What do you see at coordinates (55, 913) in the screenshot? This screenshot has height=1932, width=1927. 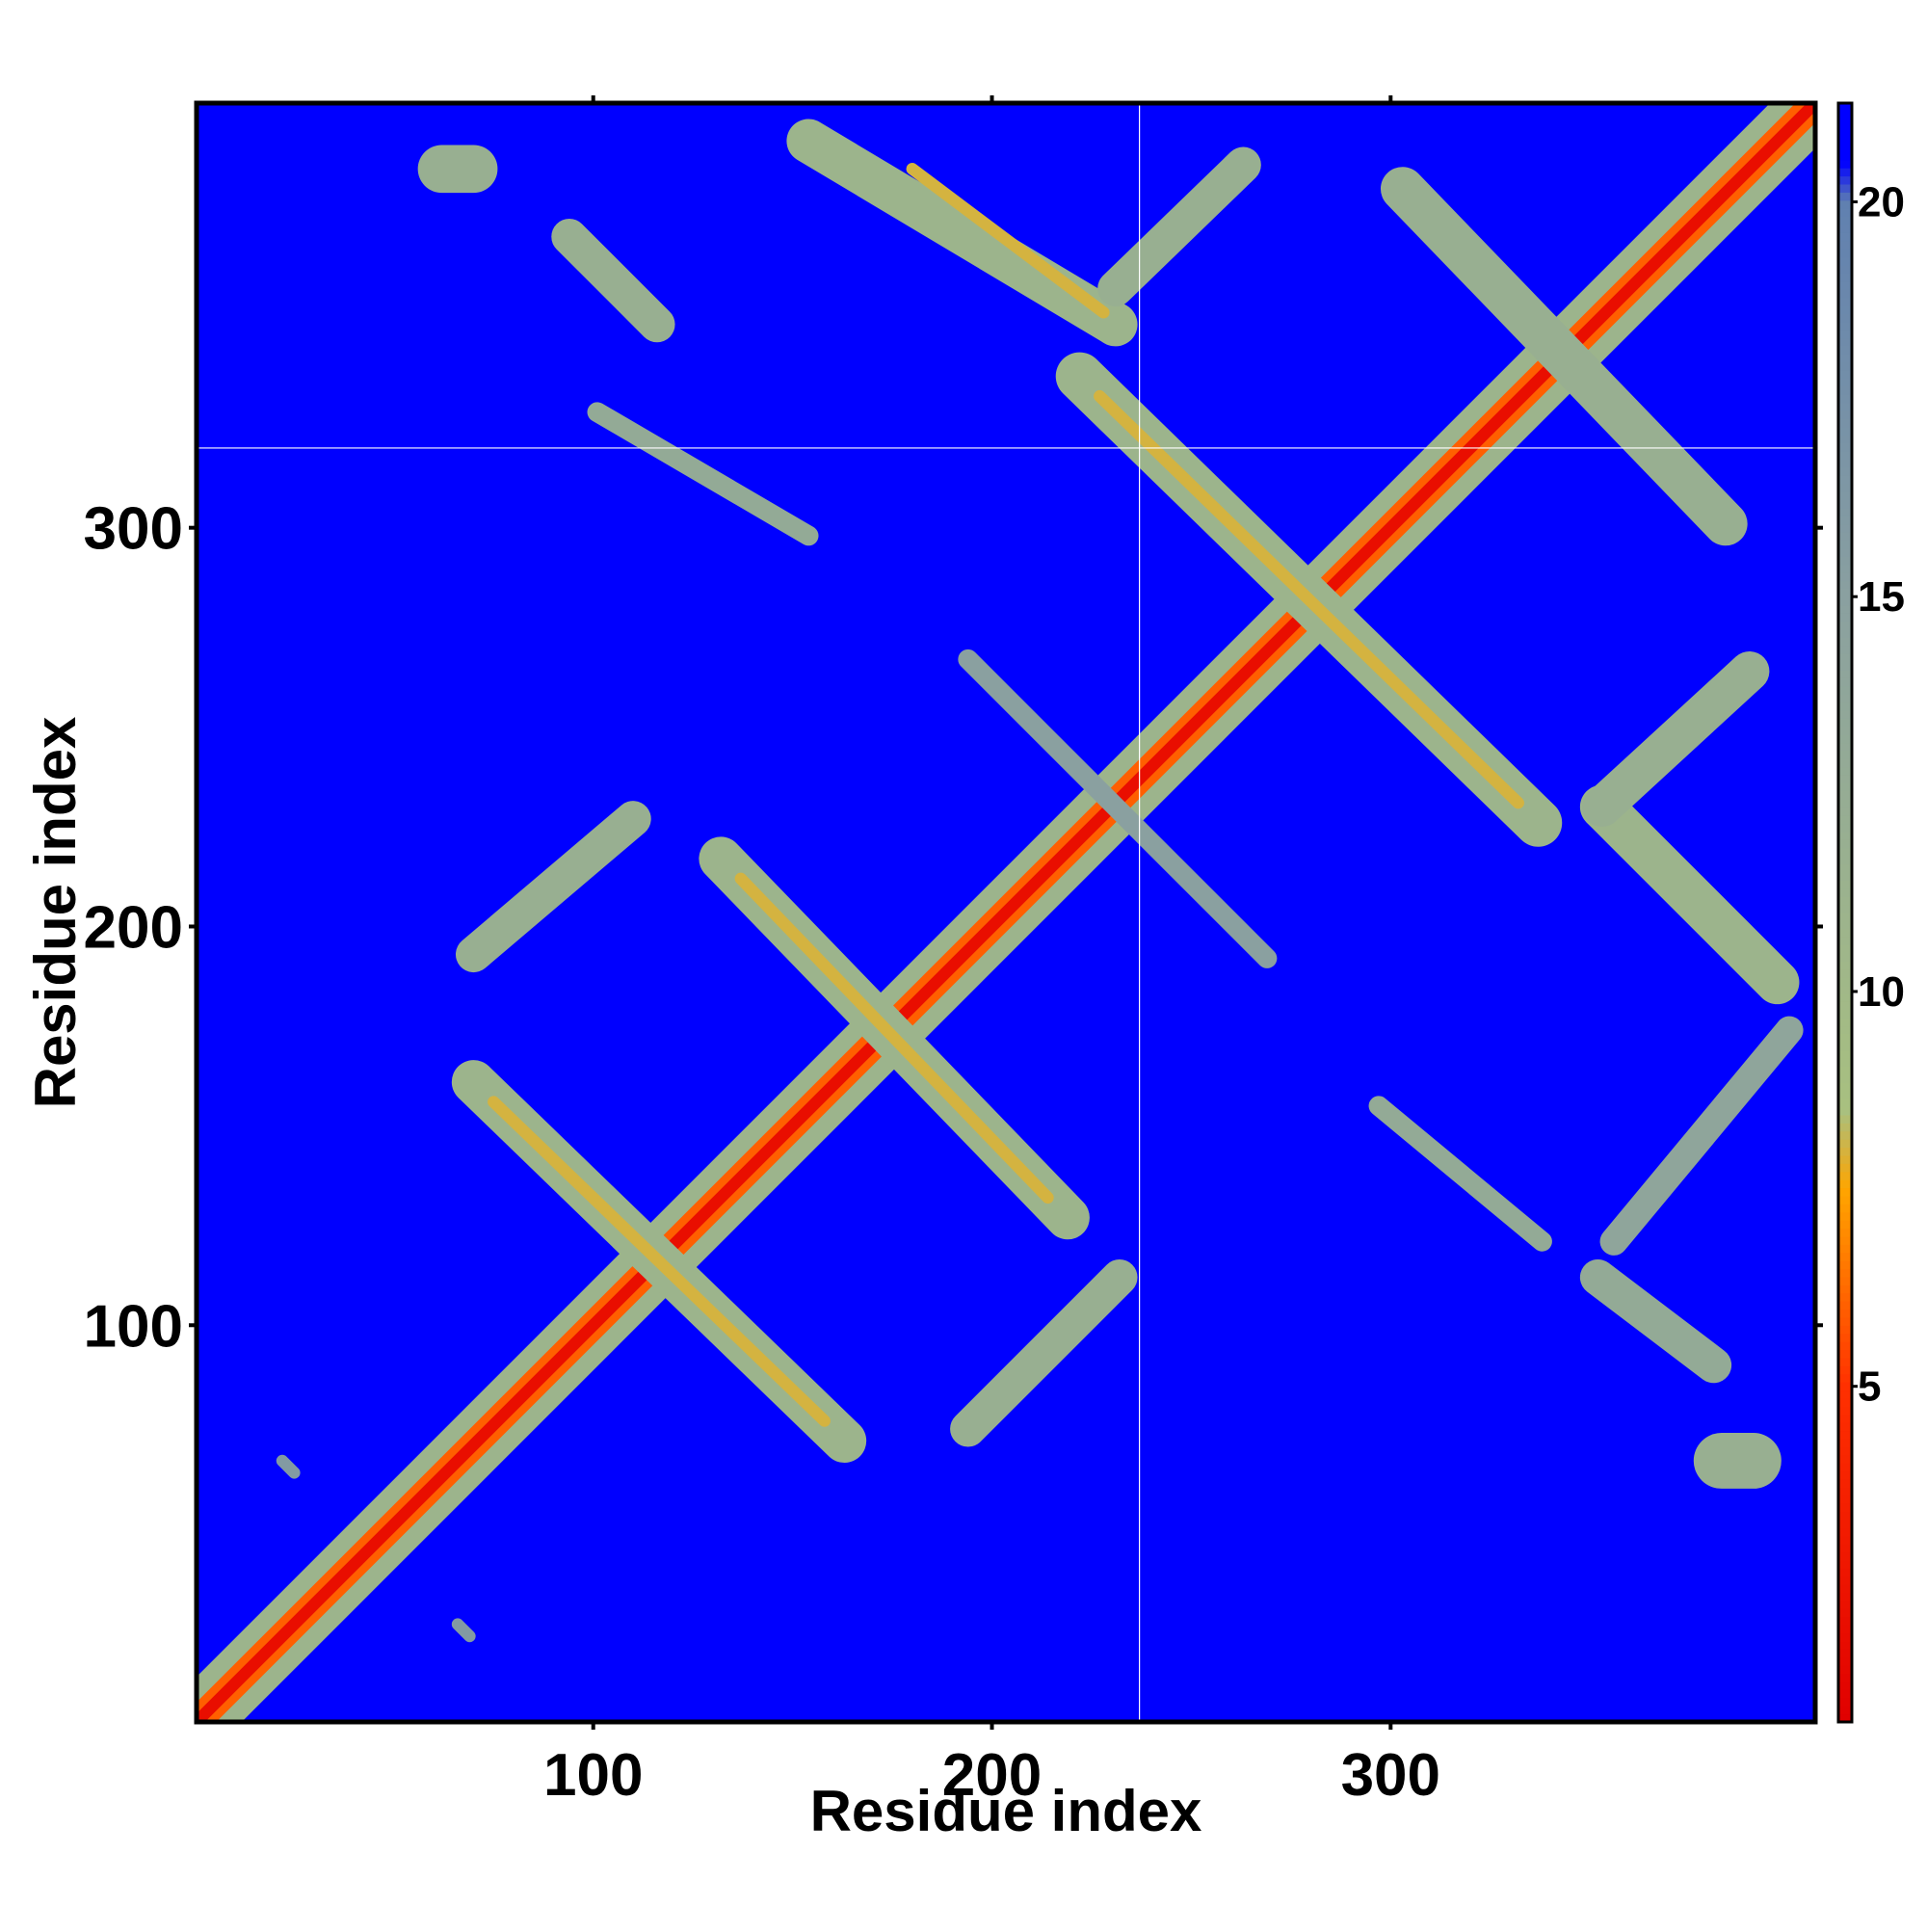 I see `y-axis-title: Residue index` at bounding box center [55, 913].